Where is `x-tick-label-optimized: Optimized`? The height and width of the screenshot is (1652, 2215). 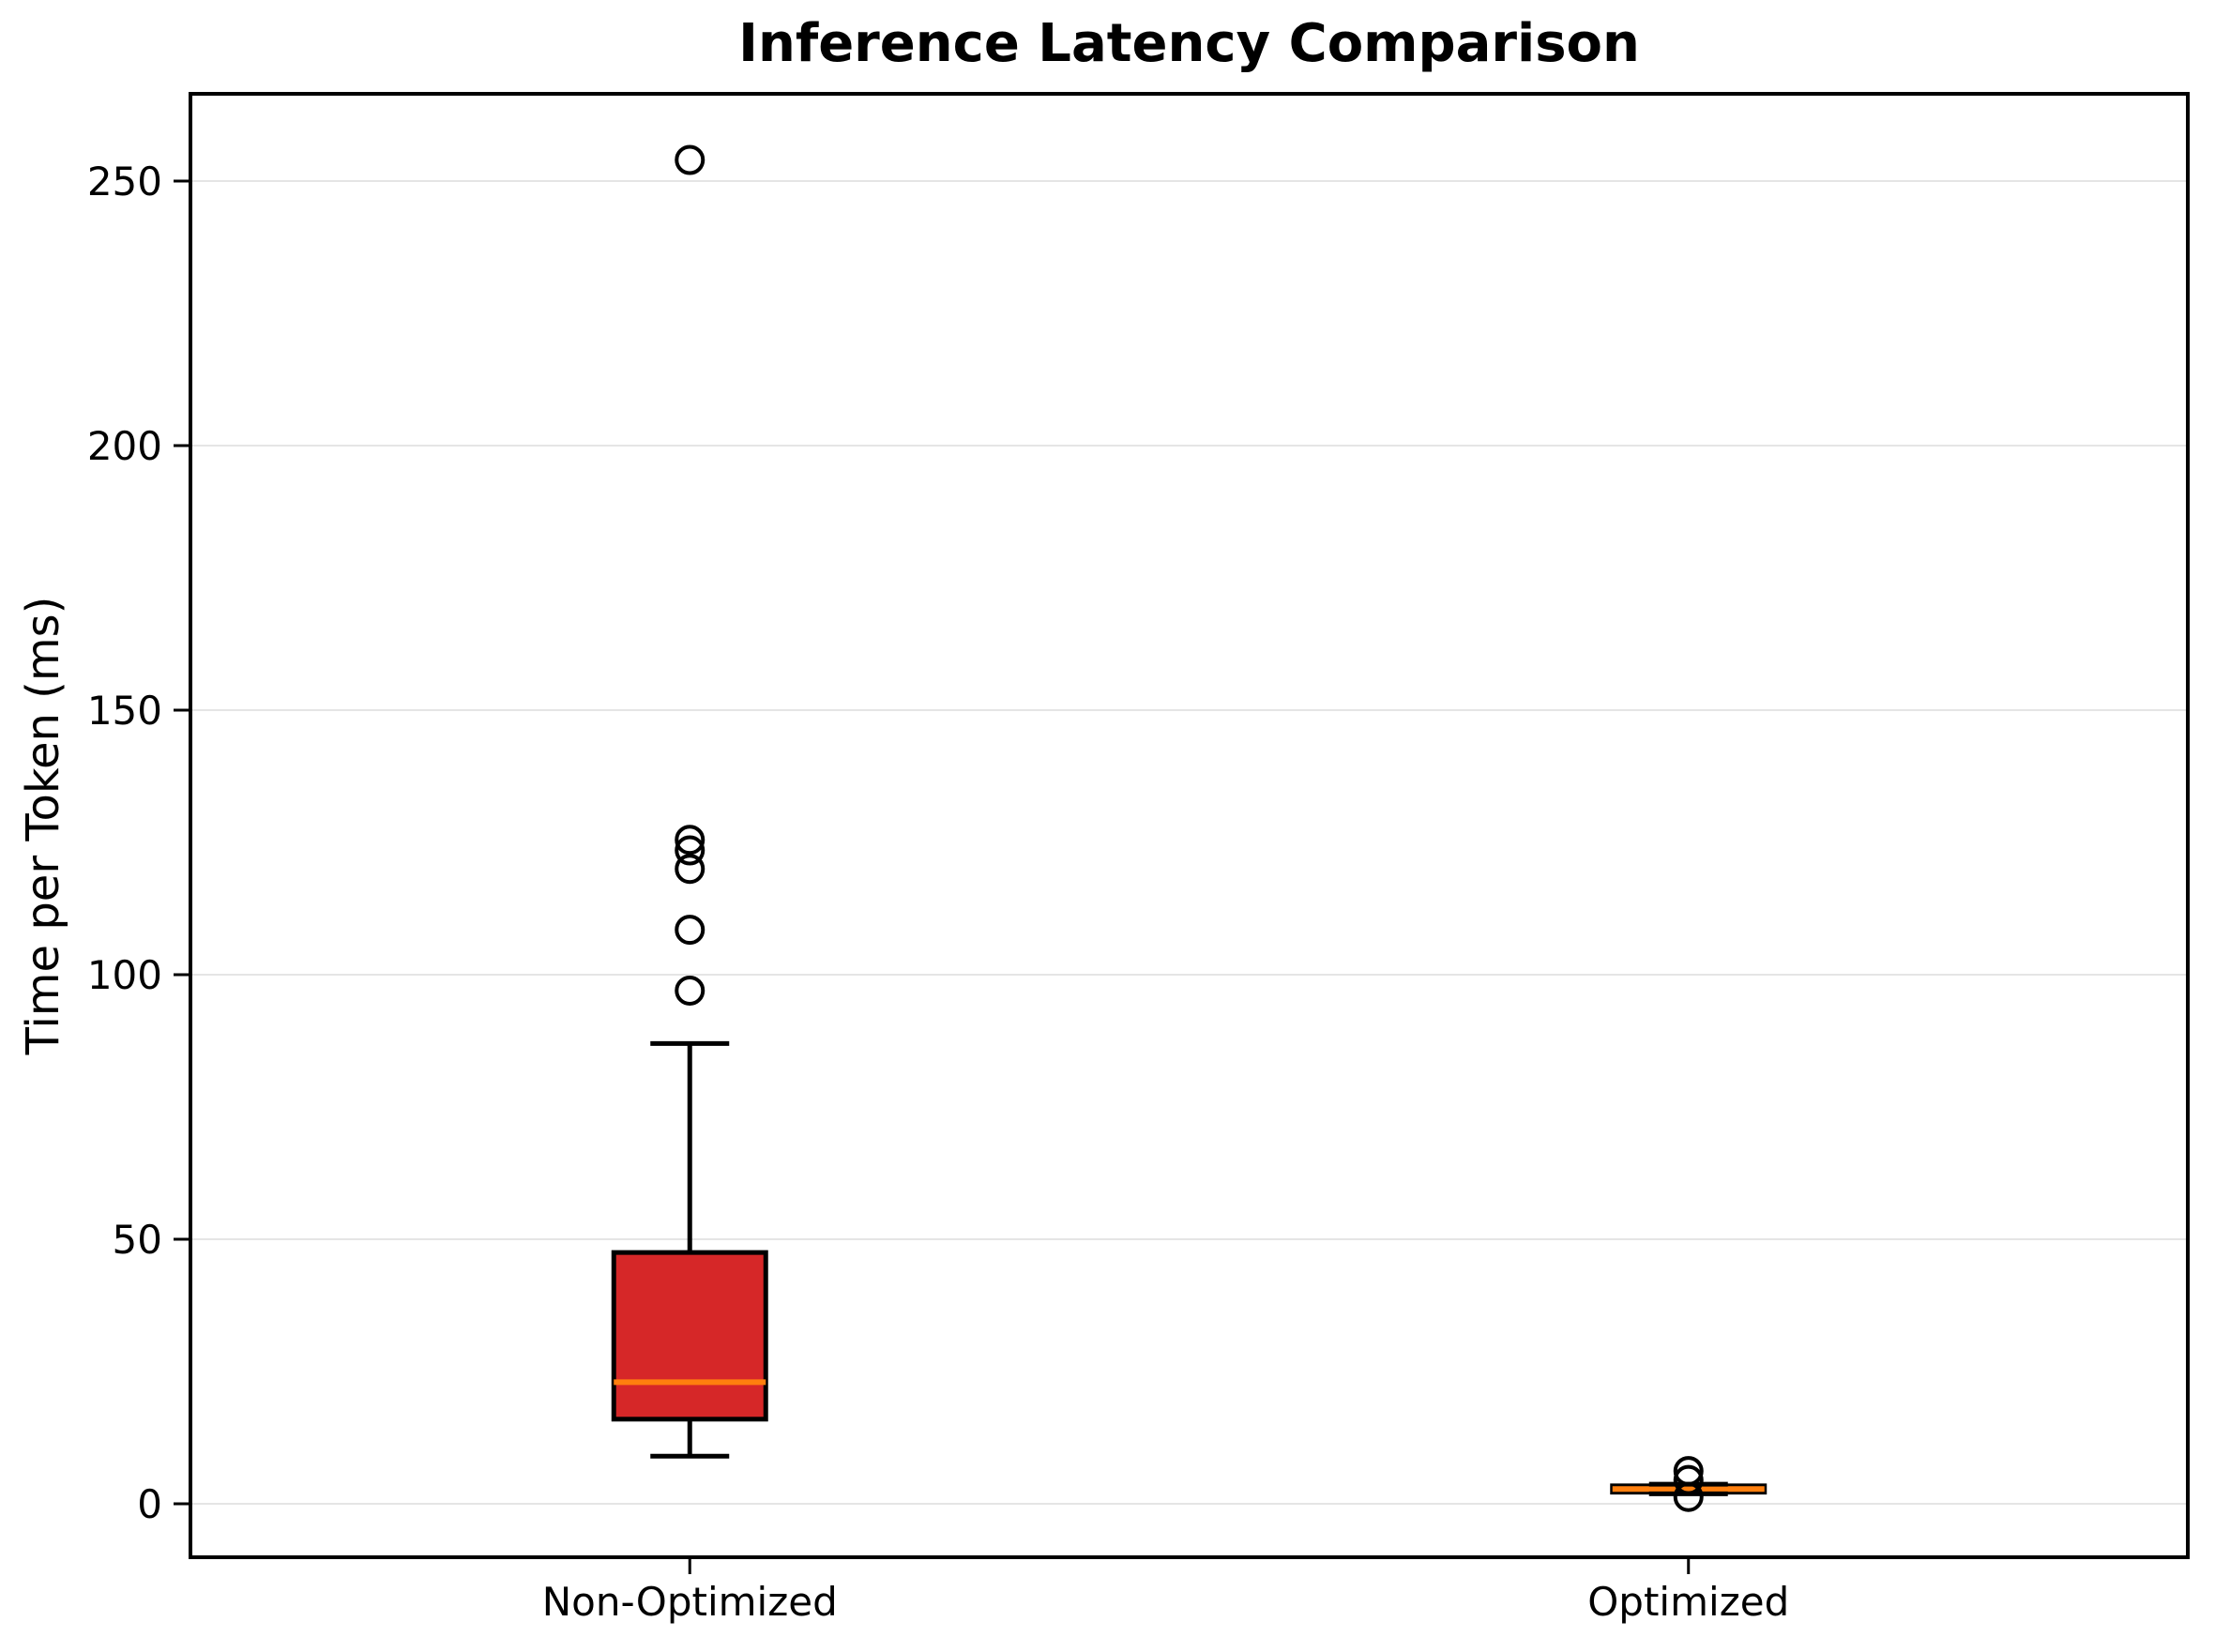
x-tick-label-optimized: Optimized is located at coordinates (1688, 1602).